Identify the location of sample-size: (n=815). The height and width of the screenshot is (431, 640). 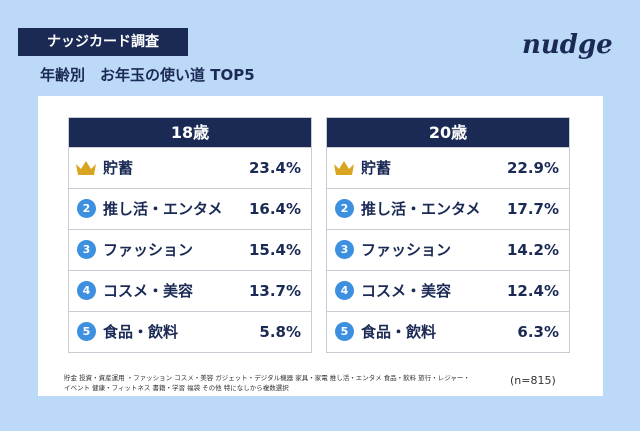
(533, 380).